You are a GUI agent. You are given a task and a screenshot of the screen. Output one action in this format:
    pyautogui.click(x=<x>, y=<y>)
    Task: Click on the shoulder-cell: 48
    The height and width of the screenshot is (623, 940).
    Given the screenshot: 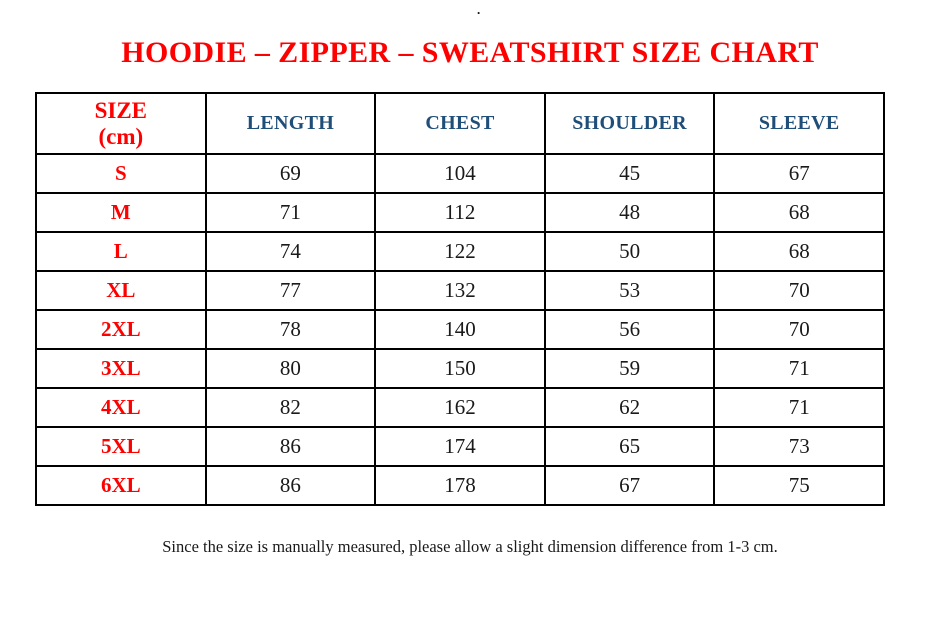 What is the action you would take?
    pyautogui.click(x=629, y=212)
    